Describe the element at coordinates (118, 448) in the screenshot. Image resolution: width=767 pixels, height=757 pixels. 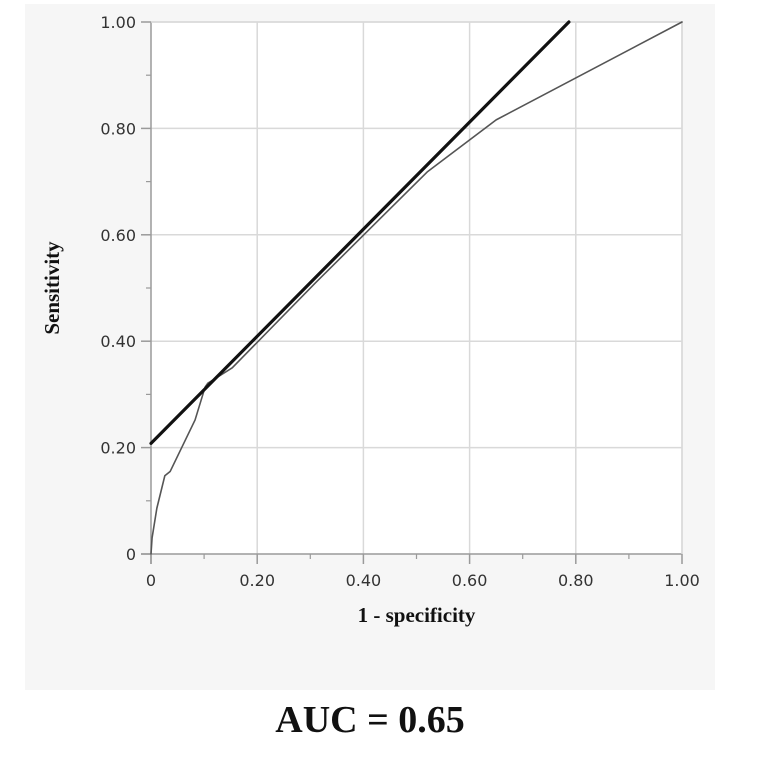
I see `y-tick-label: 0.20` at that location.